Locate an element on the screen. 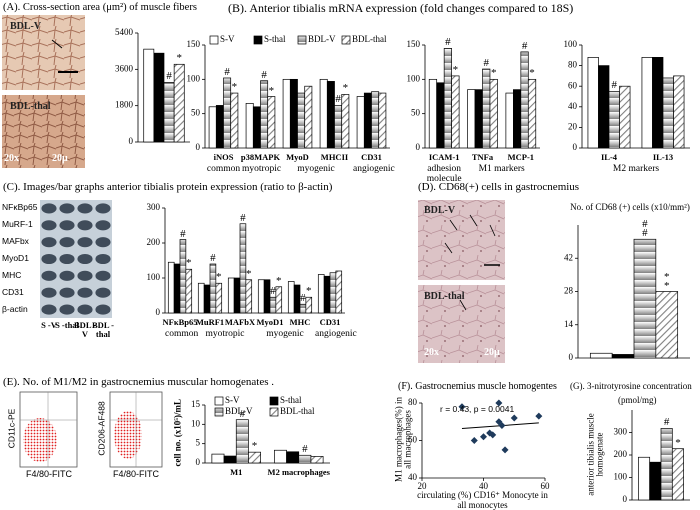  image-label: 20x is located at coordinates (11, 158).